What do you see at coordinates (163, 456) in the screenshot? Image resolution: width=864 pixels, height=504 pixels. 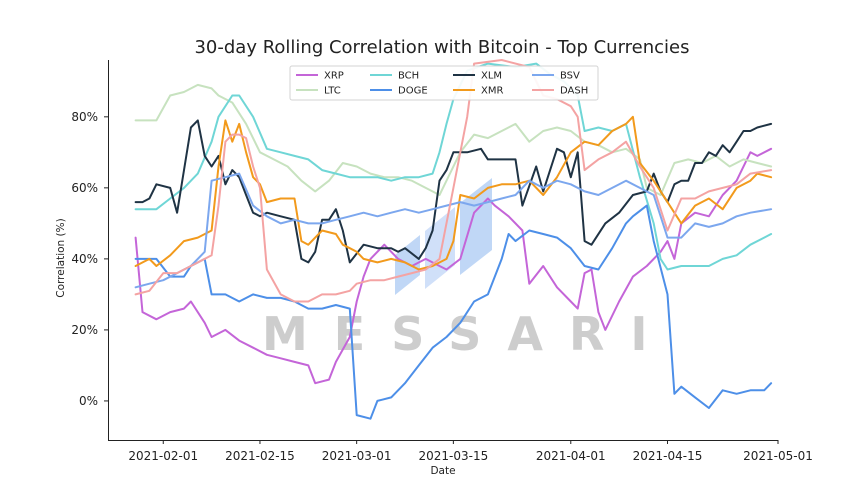 I see `x-tick-label: 2021-02-01` at bounding box center [163, 456].